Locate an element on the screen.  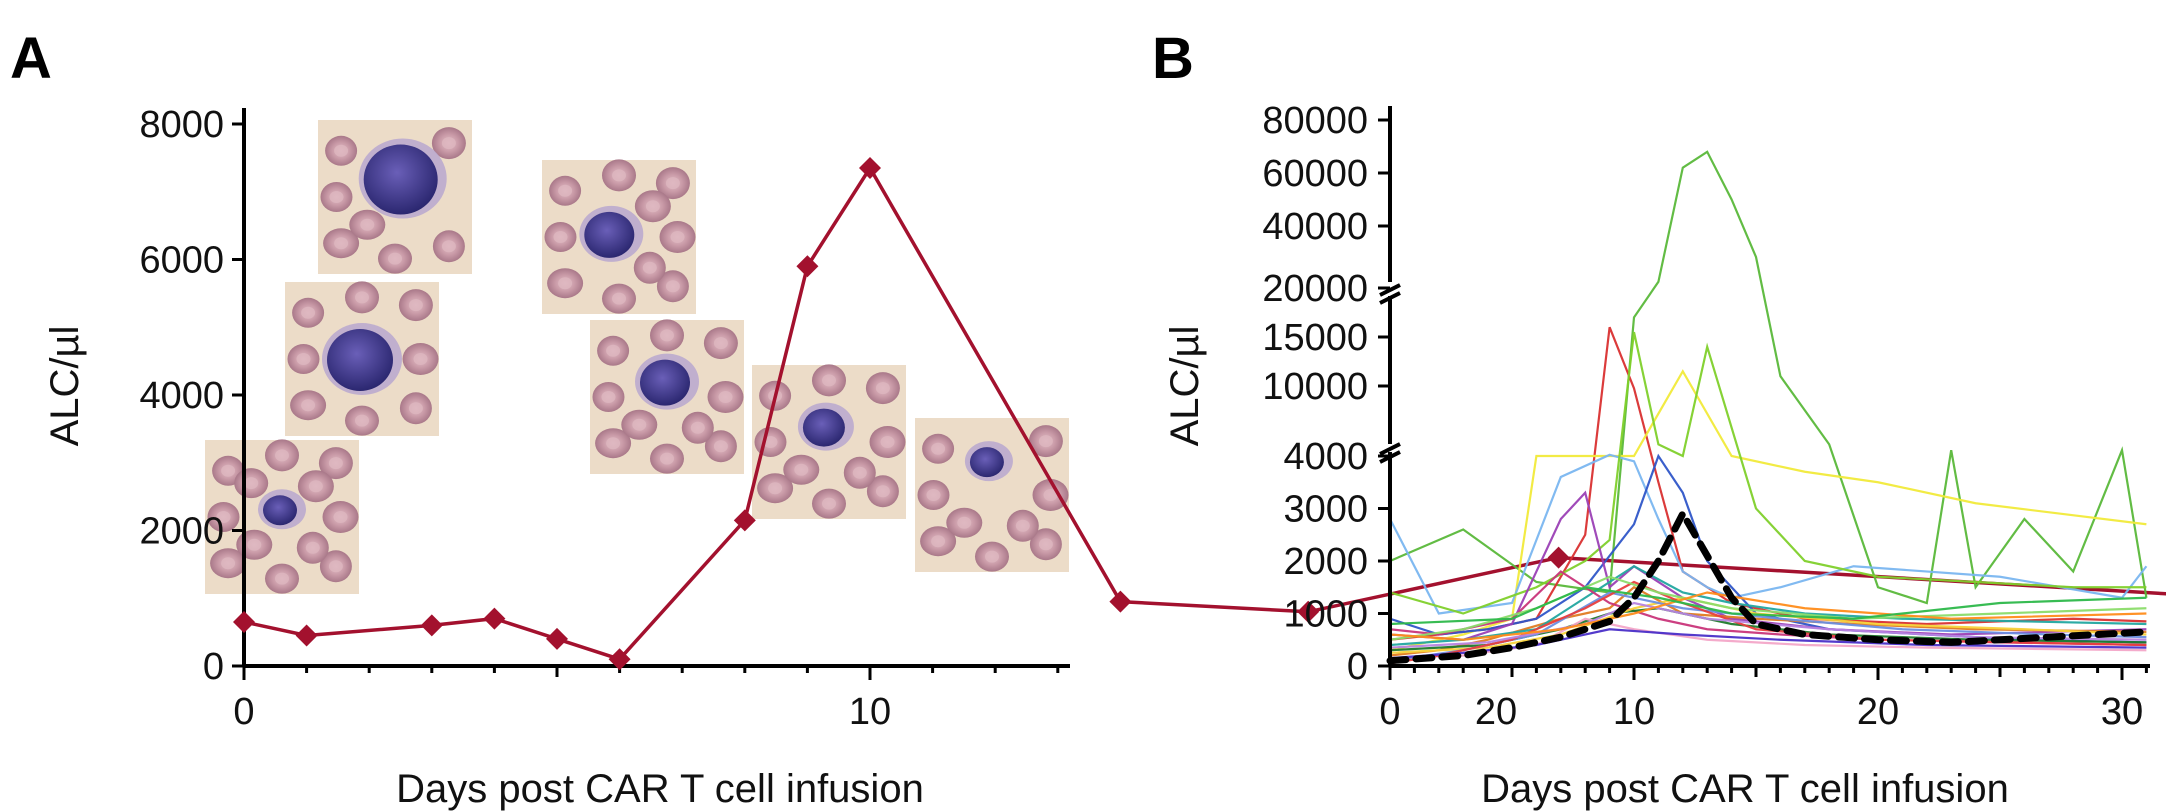
panel-b-xlabel: Days post CAR T cell infusion is located at coordinates (1745, 789).